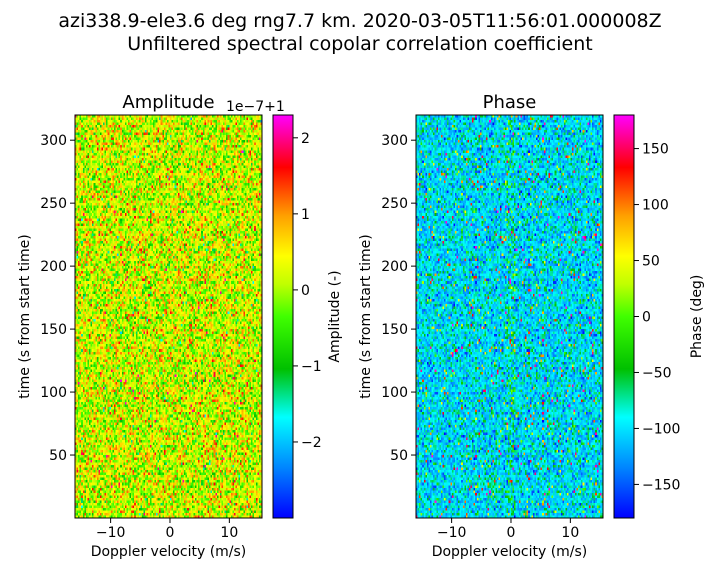 Image resolution: width=720 pixels, height=576 pixels. What do you see at coordinates (255, 107) in the screenshot?
I see `colorbar-offset-text: 1e−7+1` at bounding box center [255, 107].